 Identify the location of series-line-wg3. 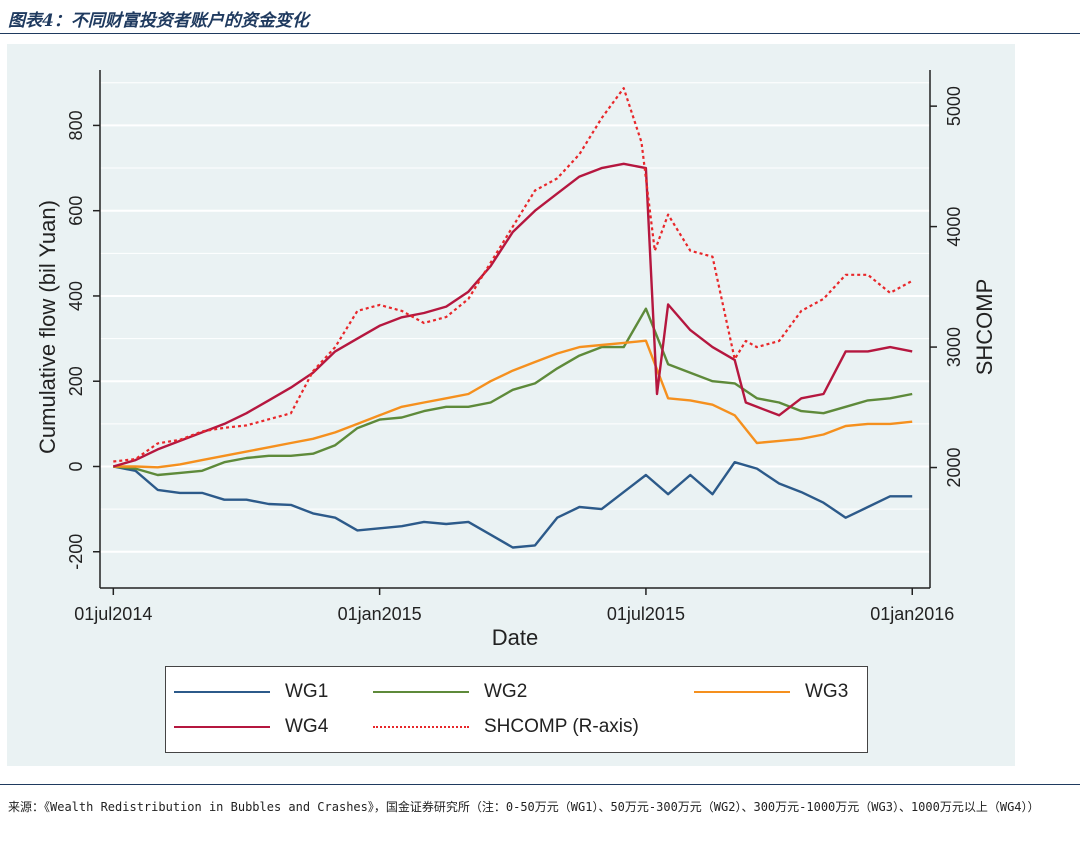
(513, 404).